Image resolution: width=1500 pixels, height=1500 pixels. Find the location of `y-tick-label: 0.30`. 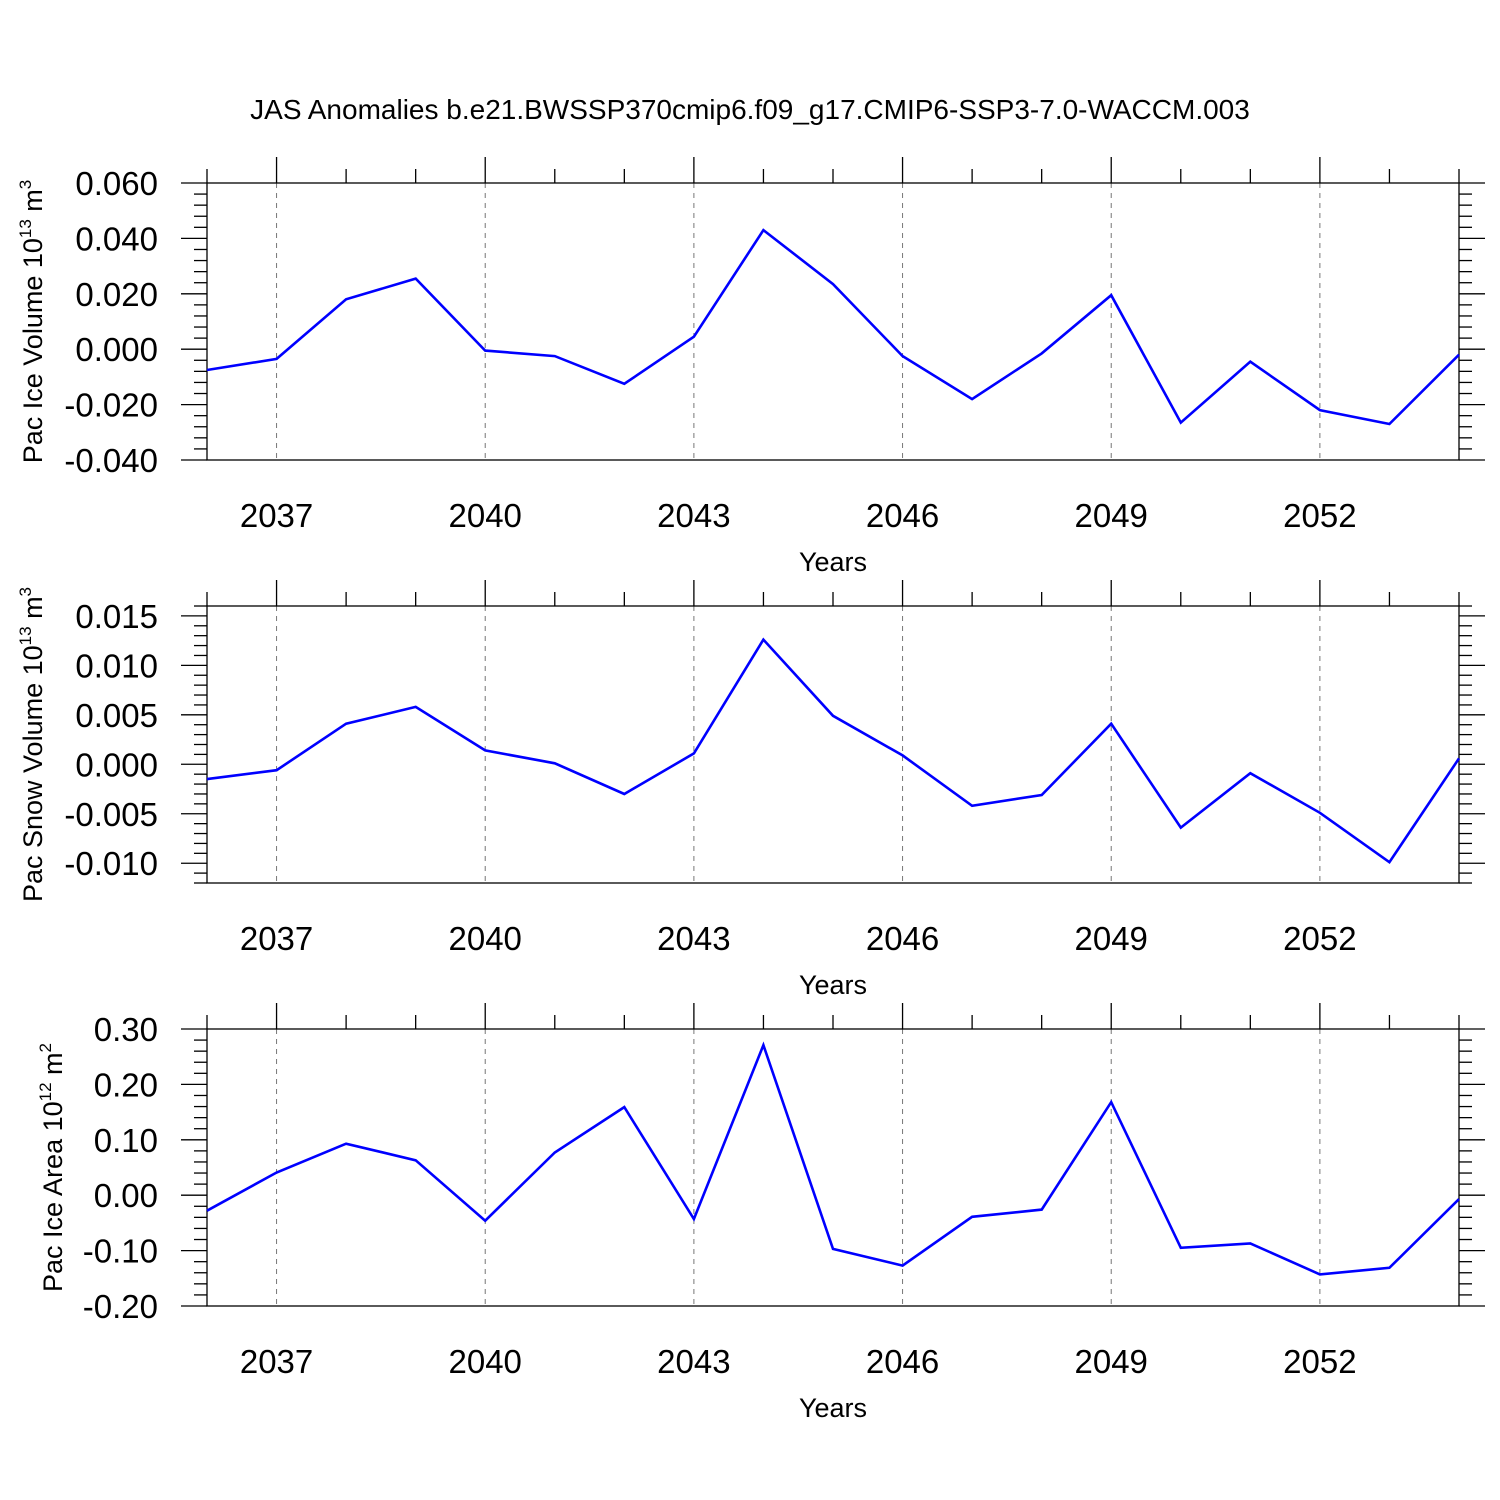

y-tick-label: 0.30 is located at coordinates (126, 1029).